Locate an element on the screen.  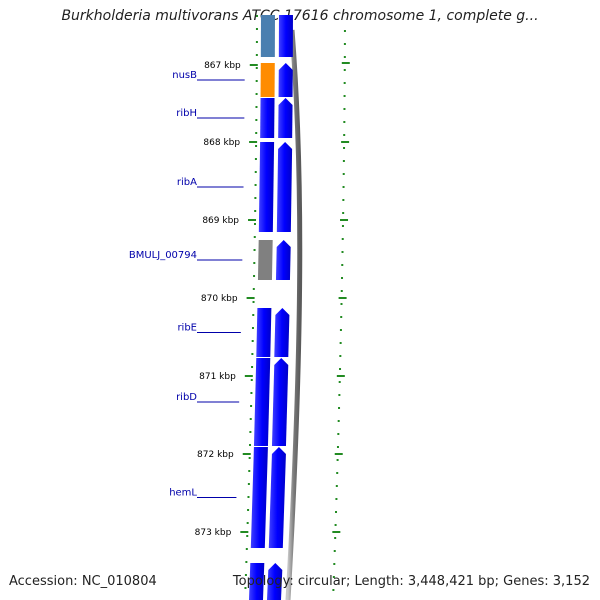
gene-label: ribD is located at coordinates (186, 397).